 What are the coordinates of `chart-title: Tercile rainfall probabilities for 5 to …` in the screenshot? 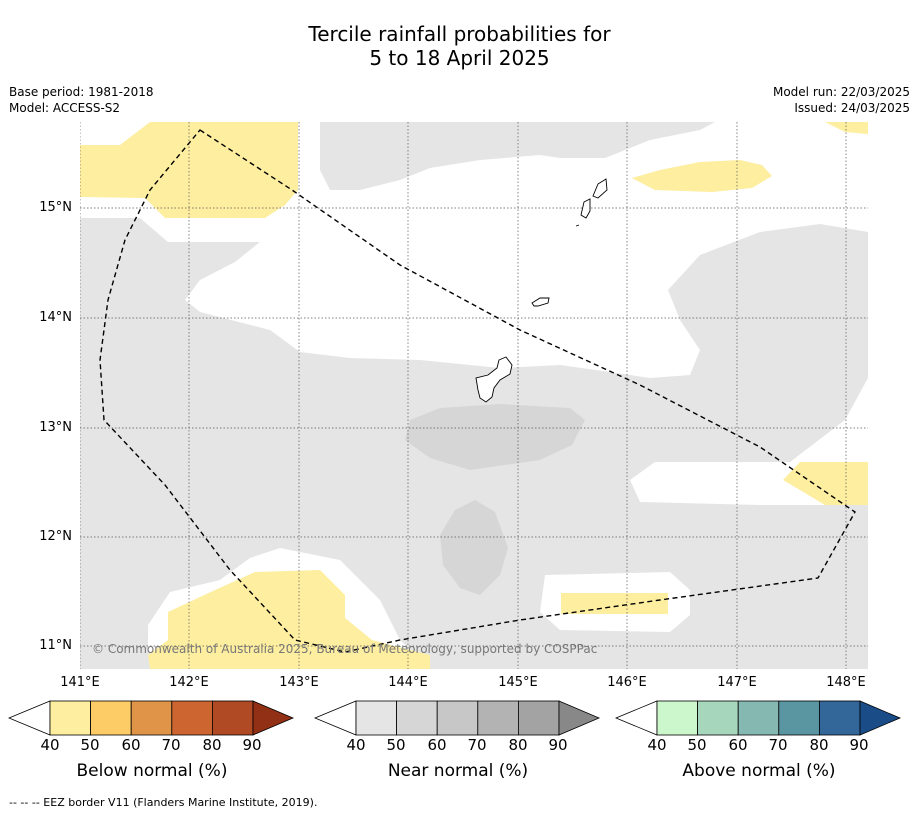 It's located at (459, 46).